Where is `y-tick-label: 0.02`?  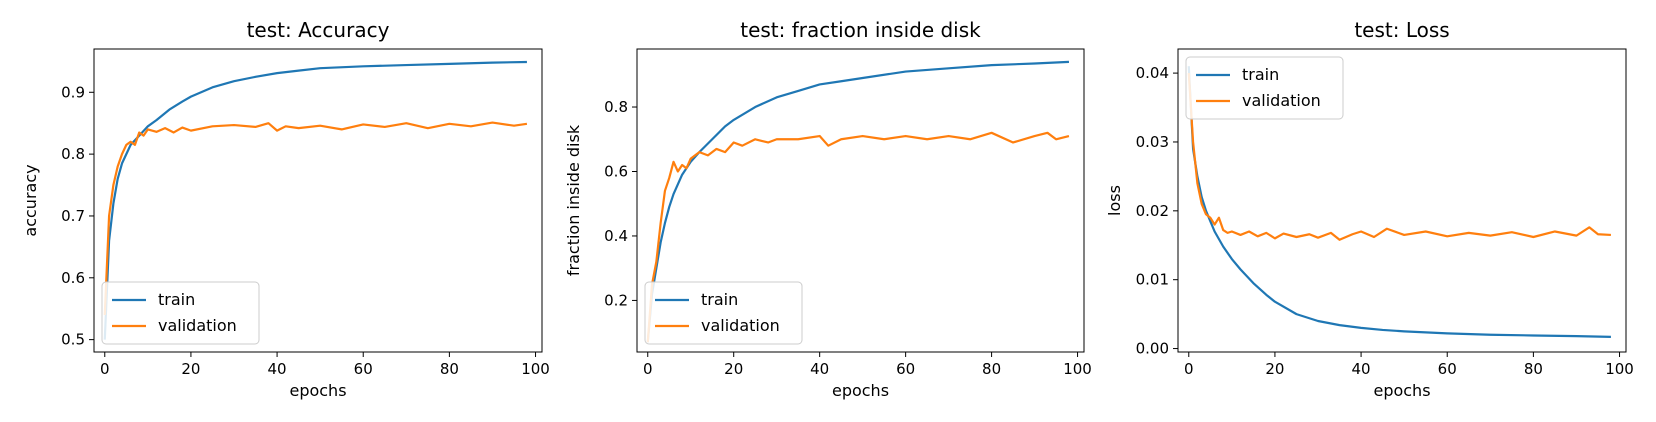
y-tick-label: 0.02 is located at coordinates (1152, 211).